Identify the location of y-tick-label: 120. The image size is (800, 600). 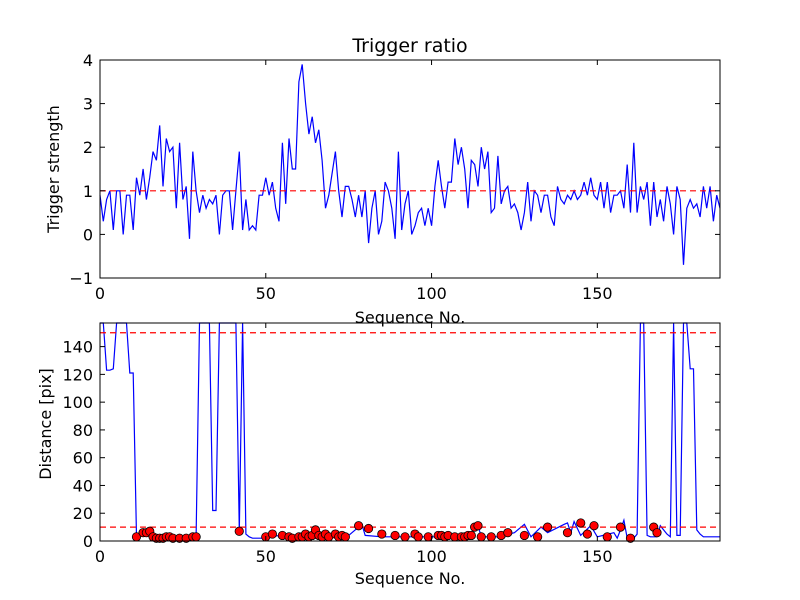
(77, 374).